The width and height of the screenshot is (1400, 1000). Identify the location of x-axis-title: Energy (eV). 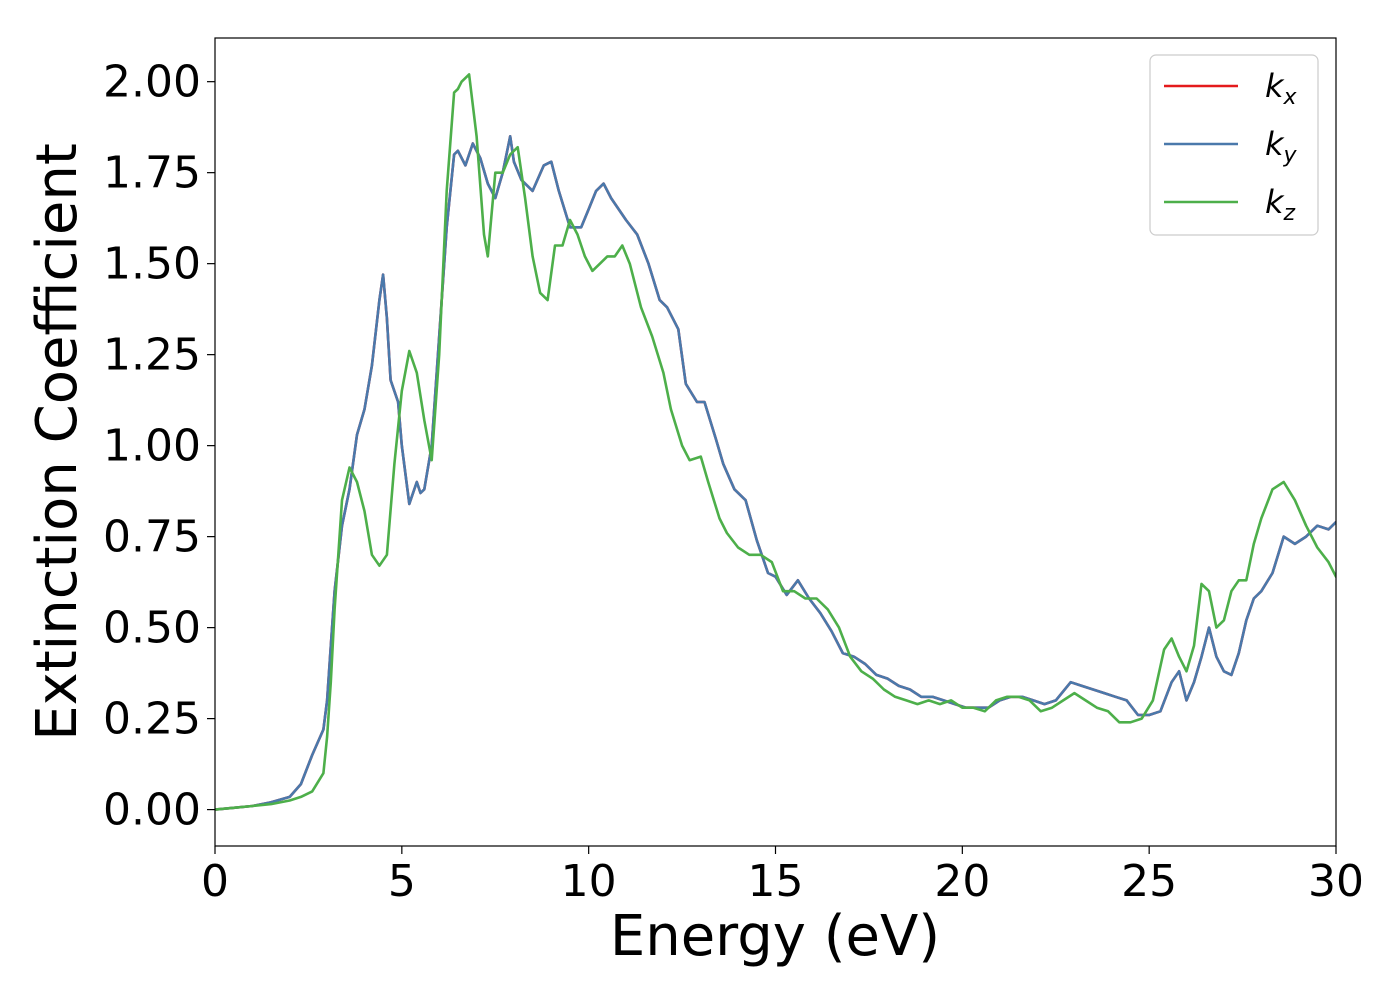
(775, 936).